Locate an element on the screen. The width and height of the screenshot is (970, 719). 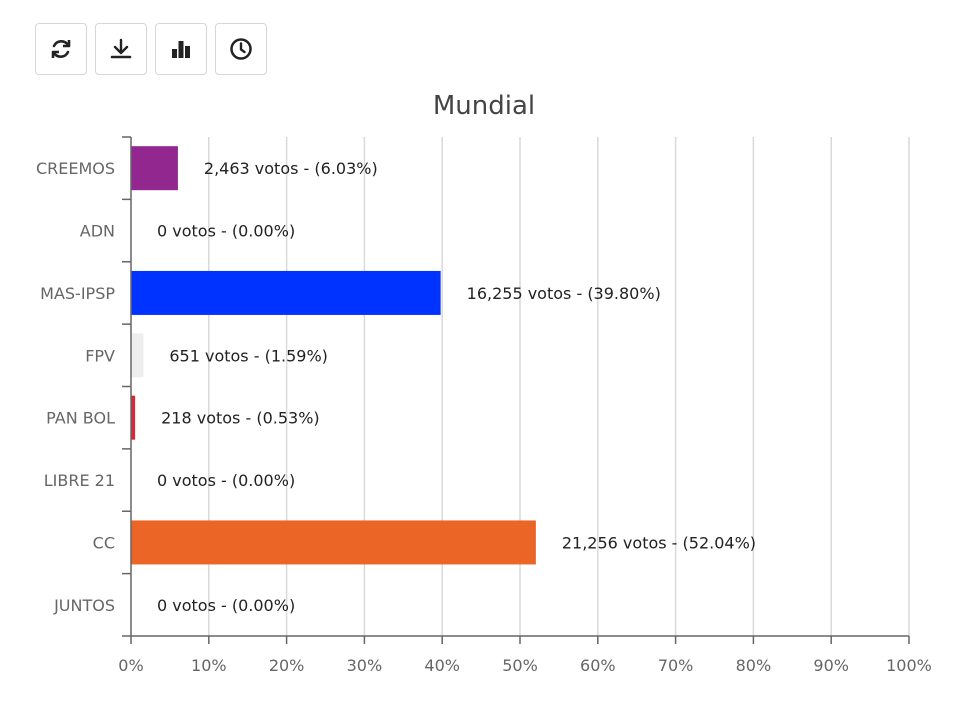
chart-title: Mundial is located at coordinates (484, 106).